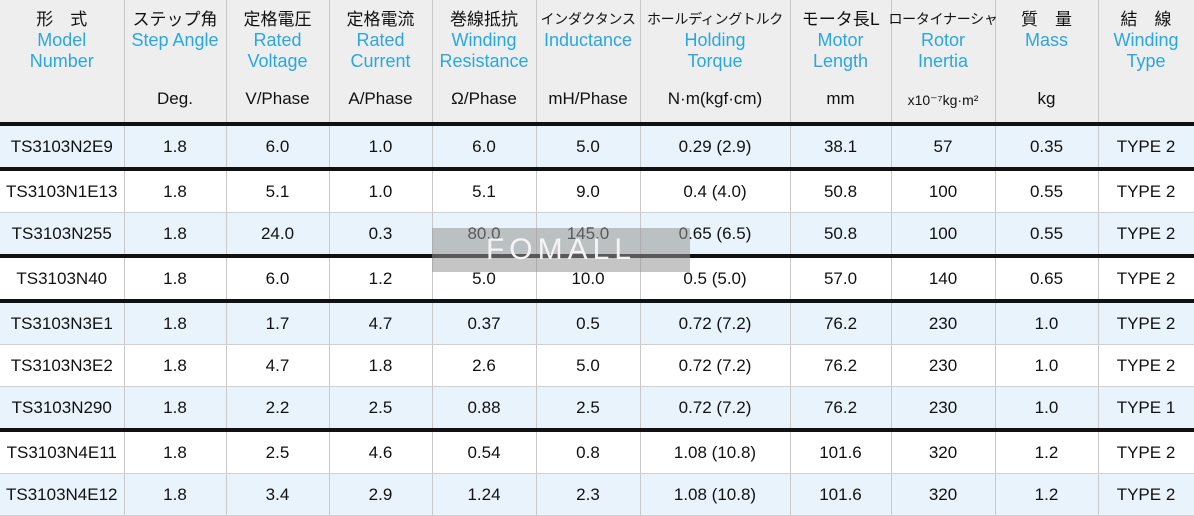  I want to click on header-jp-label: ステップ角, so click(175, 20).